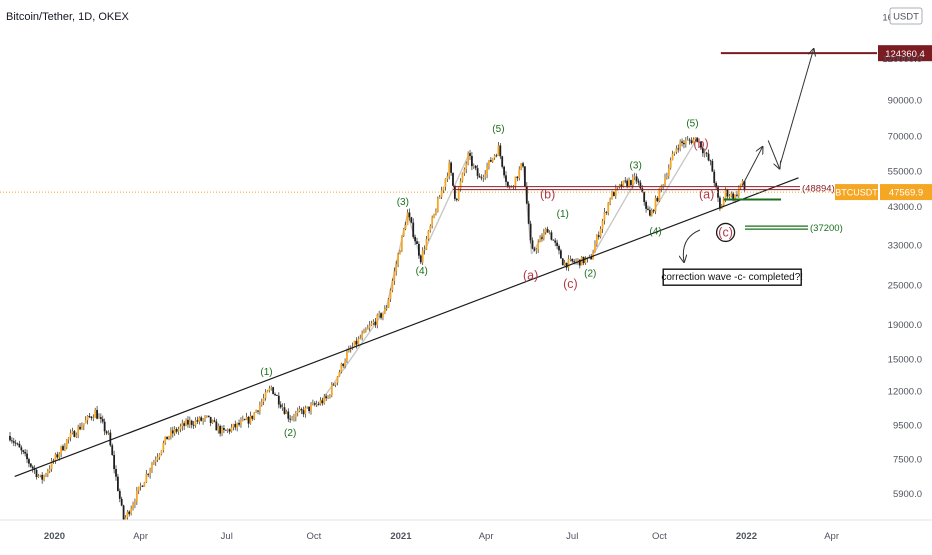 Image resolution: width=932 pixels, height=555 pixels. I want to click on wave-label: (4), so click(422, 271).